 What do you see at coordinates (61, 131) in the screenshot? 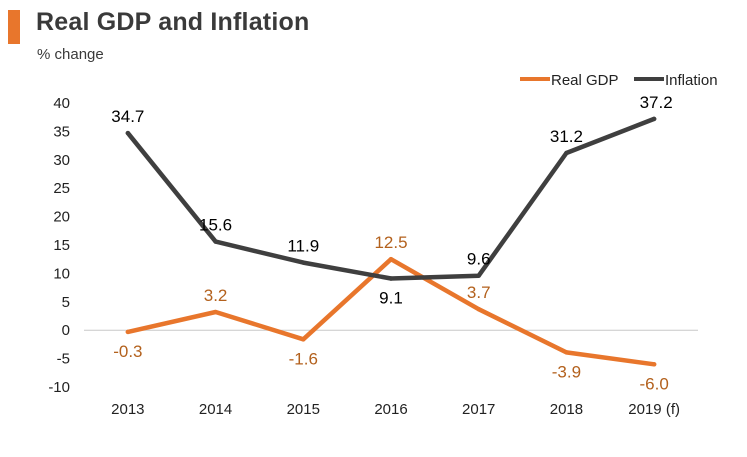
I see `y-tick-label: 35` at bounding box center [61, 131].